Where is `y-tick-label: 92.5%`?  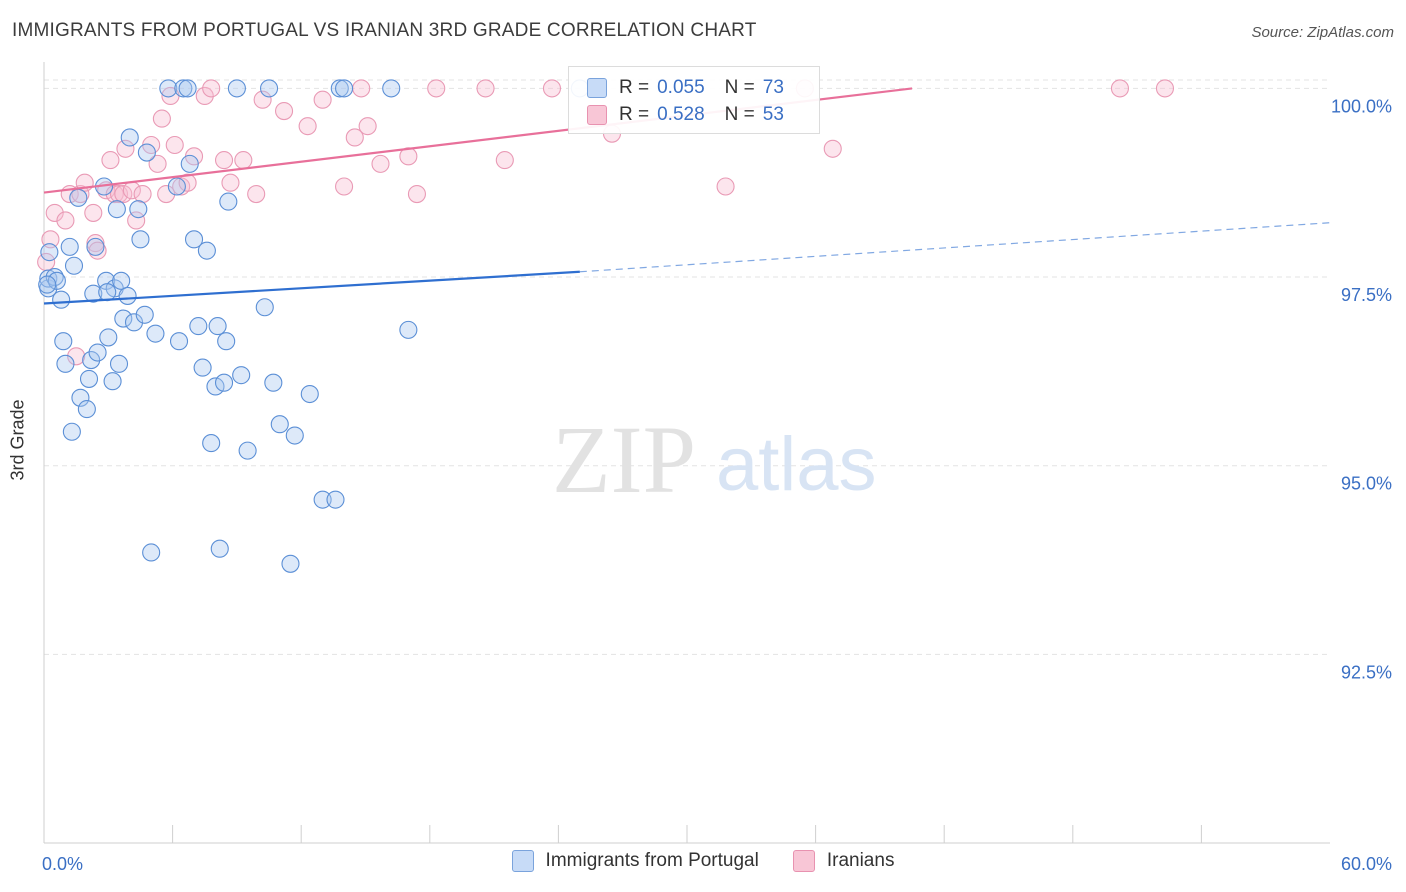 y-tick-label: 92.5% is located at coordinates (1366, 672).